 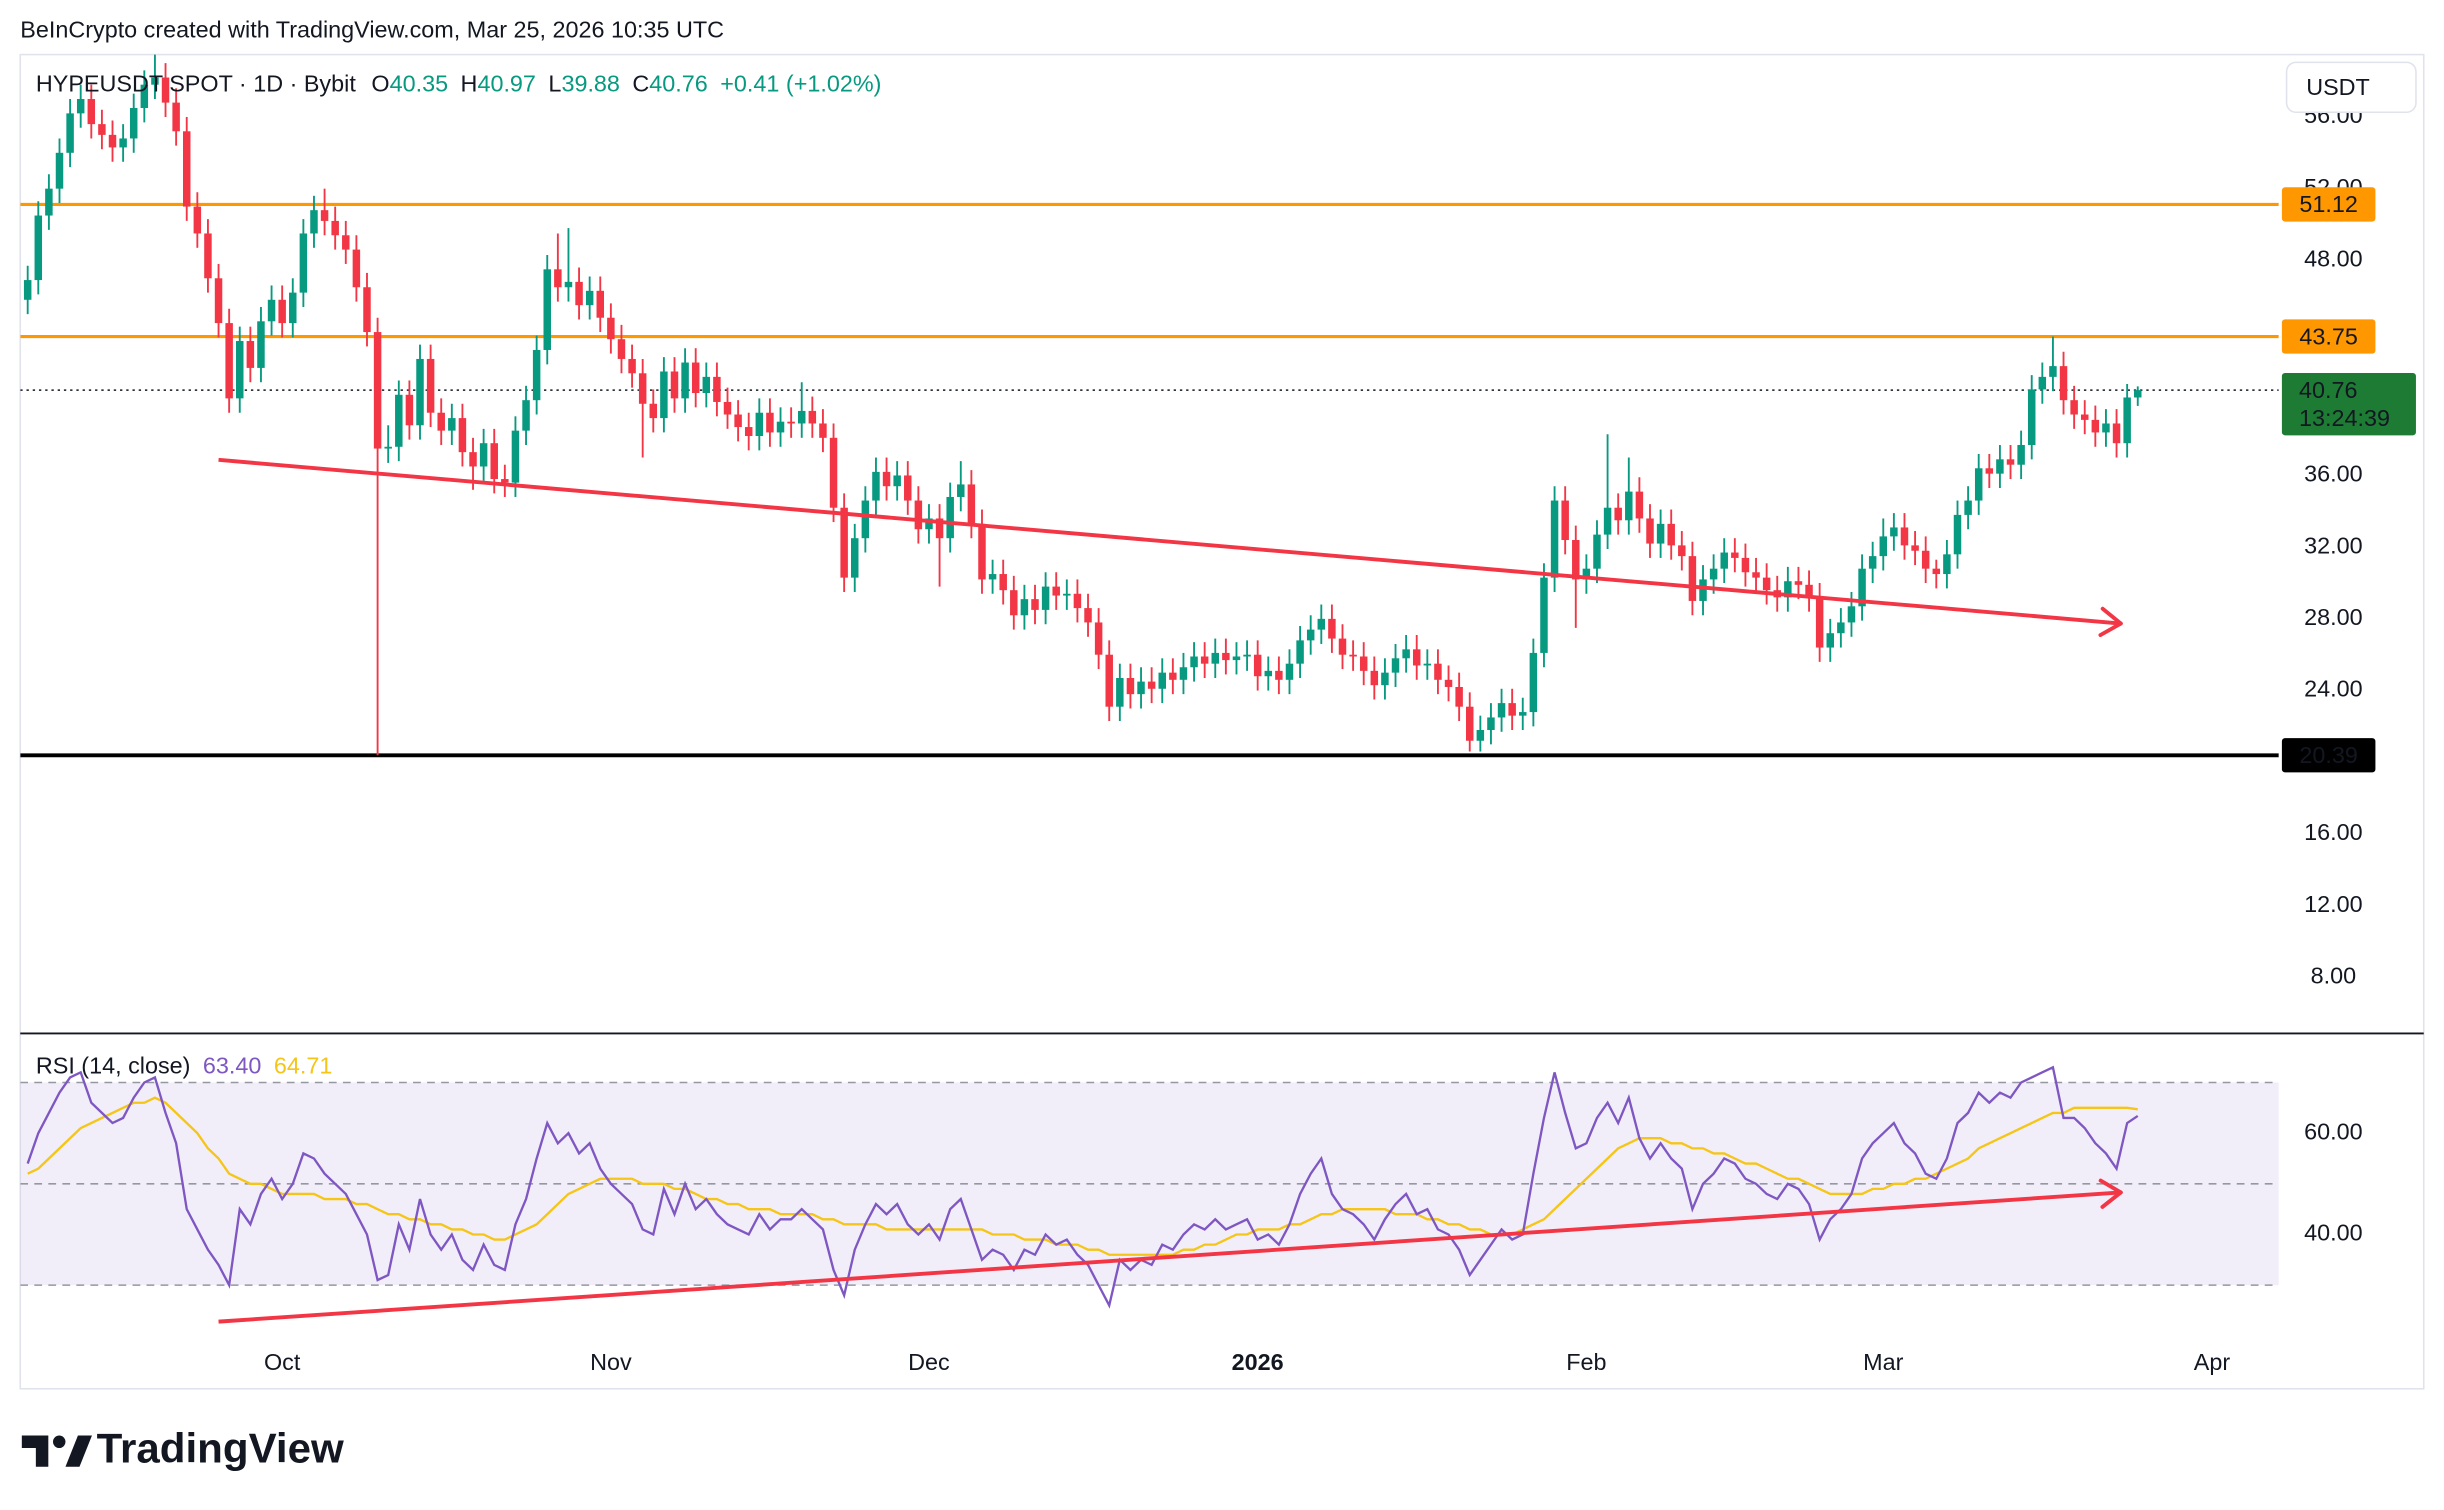 I want to click on currency-label: USDT, so click(x=2338, y=87).